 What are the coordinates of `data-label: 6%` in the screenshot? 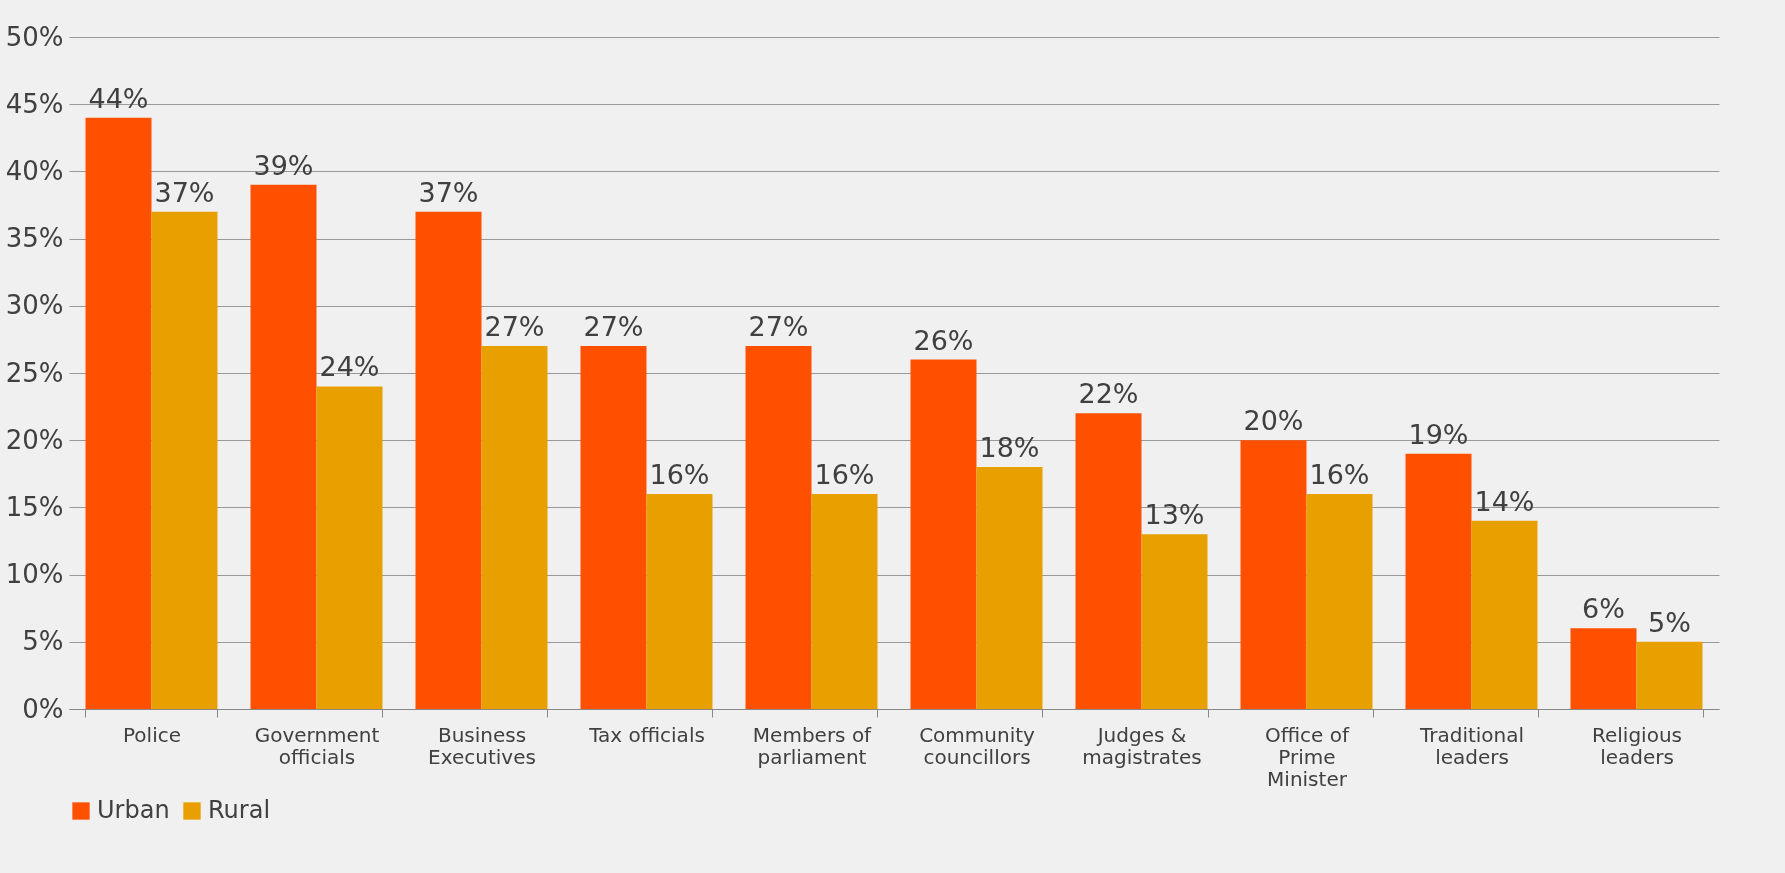 It's located at (1603, 609).